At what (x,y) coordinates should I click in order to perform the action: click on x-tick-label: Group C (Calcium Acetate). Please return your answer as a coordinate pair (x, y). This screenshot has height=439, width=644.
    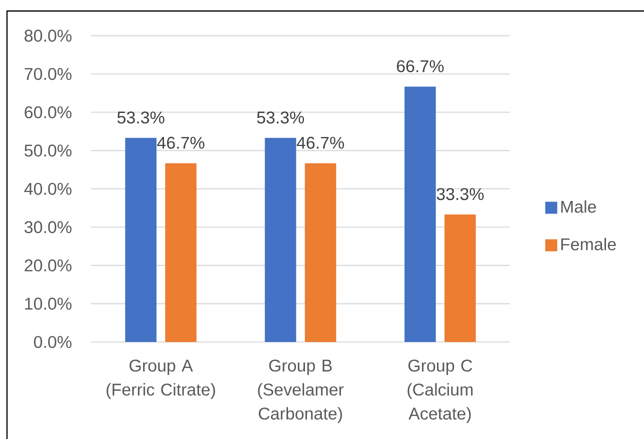
    Looking at the image, I should click on (440, 391).